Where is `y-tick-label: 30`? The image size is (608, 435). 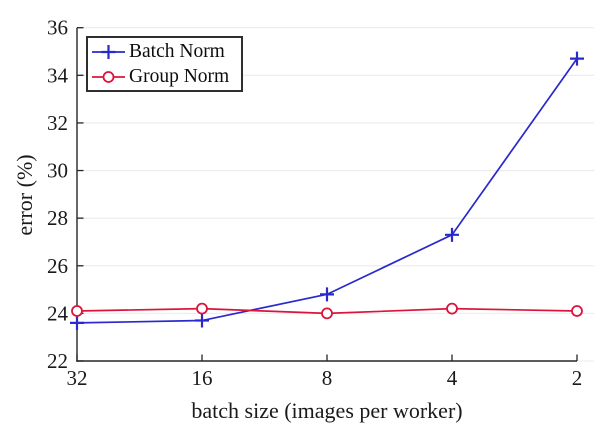 y-tick-label: 30 is located at coordinates (57, 171).